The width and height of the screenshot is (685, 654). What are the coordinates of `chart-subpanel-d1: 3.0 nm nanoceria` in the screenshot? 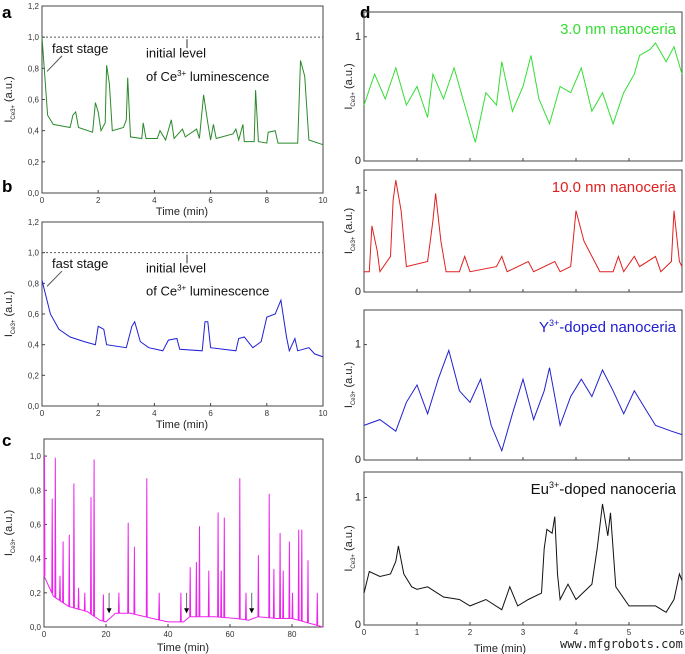 It's located at (523, 86).